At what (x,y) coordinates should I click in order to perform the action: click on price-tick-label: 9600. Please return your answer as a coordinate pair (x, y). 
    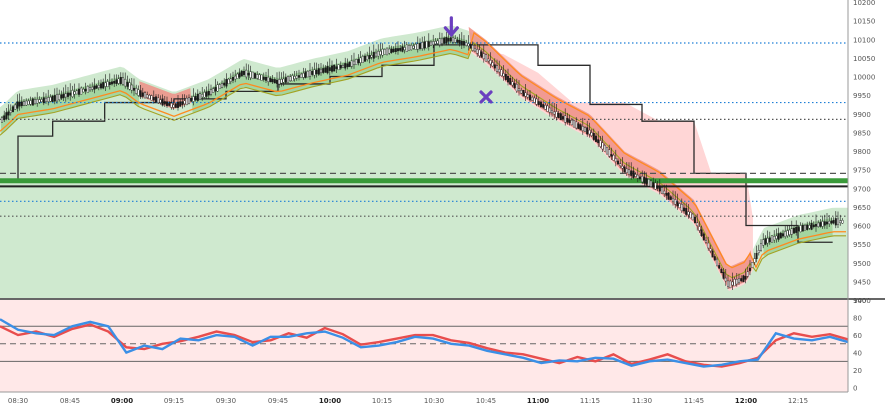
    Looking at the image, I should click on (862, 227).